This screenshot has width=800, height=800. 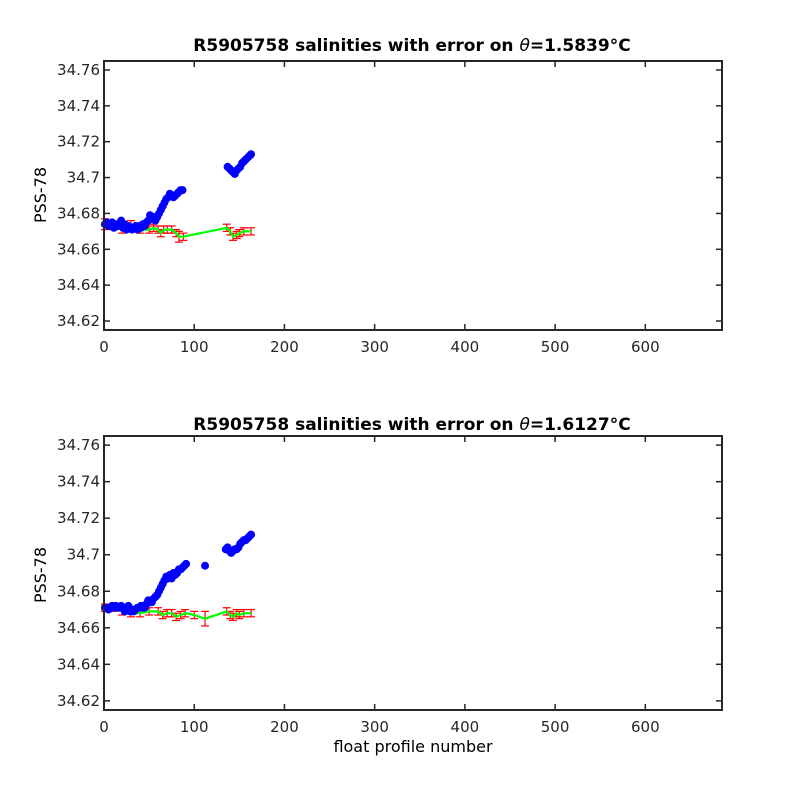 I want to click on x-axis-label-bottom: float profile number, so click(x=413, y=746).